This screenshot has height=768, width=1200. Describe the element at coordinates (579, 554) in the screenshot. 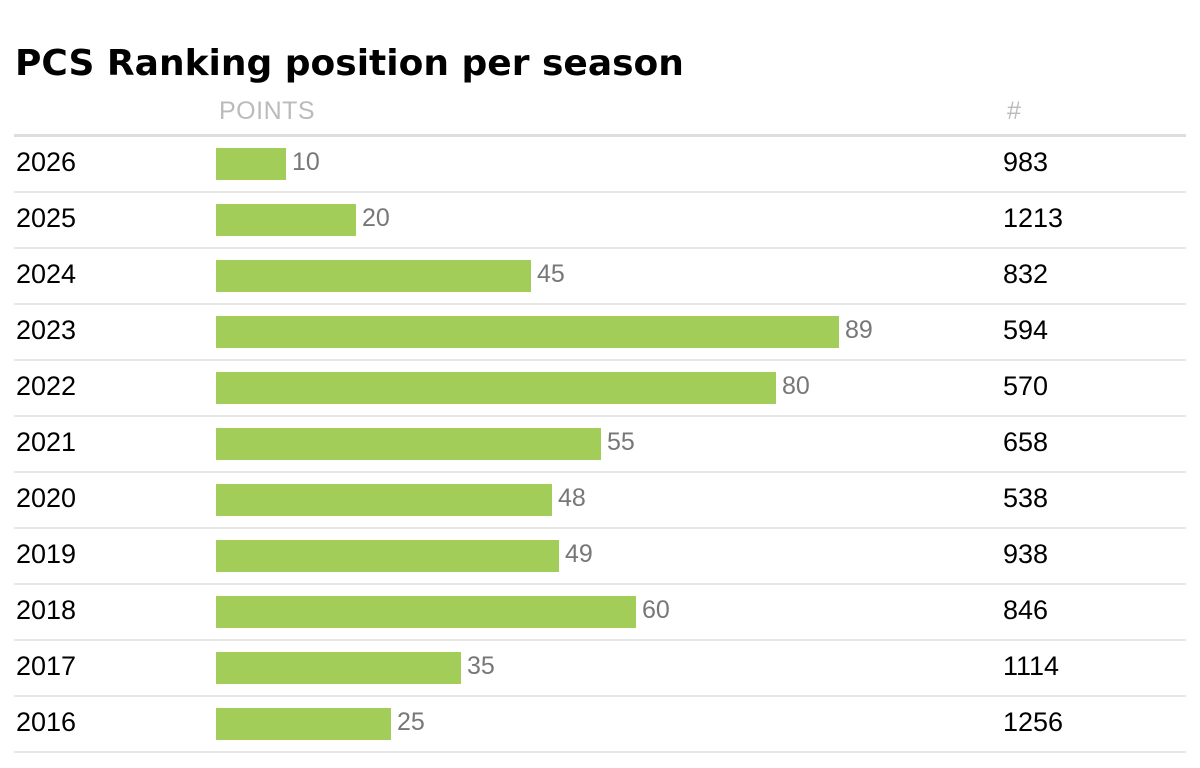

I see `points-value-label: 49` at that location.